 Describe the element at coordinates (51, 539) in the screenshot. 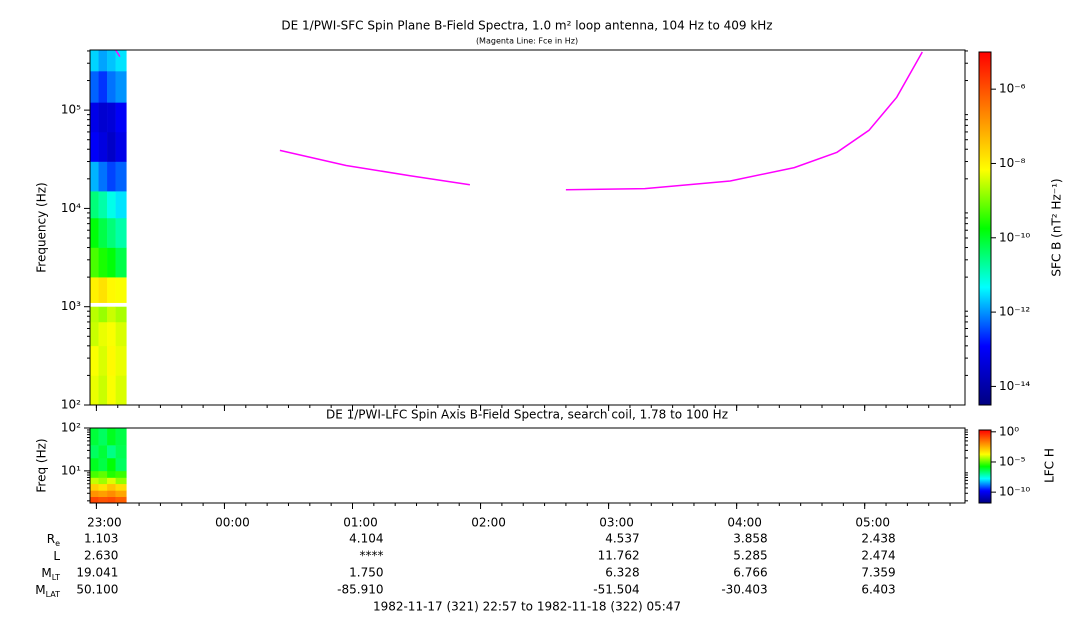

I see `row-label-main: R` at that location.